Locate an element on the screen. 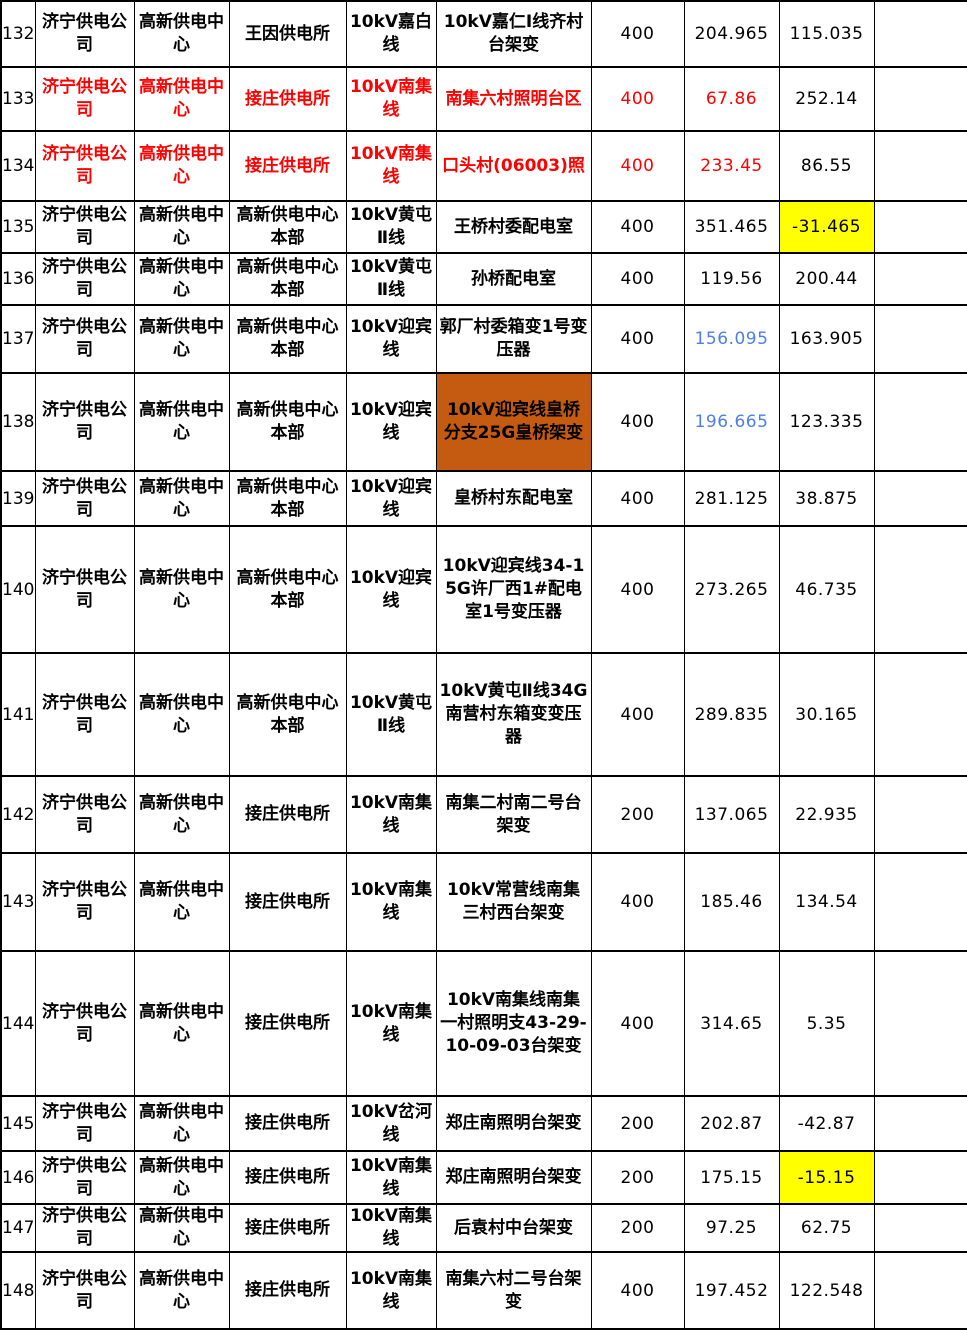 This screenshot has width=967, height=1330. row-number: 132 is located at coordinates (18, 34).